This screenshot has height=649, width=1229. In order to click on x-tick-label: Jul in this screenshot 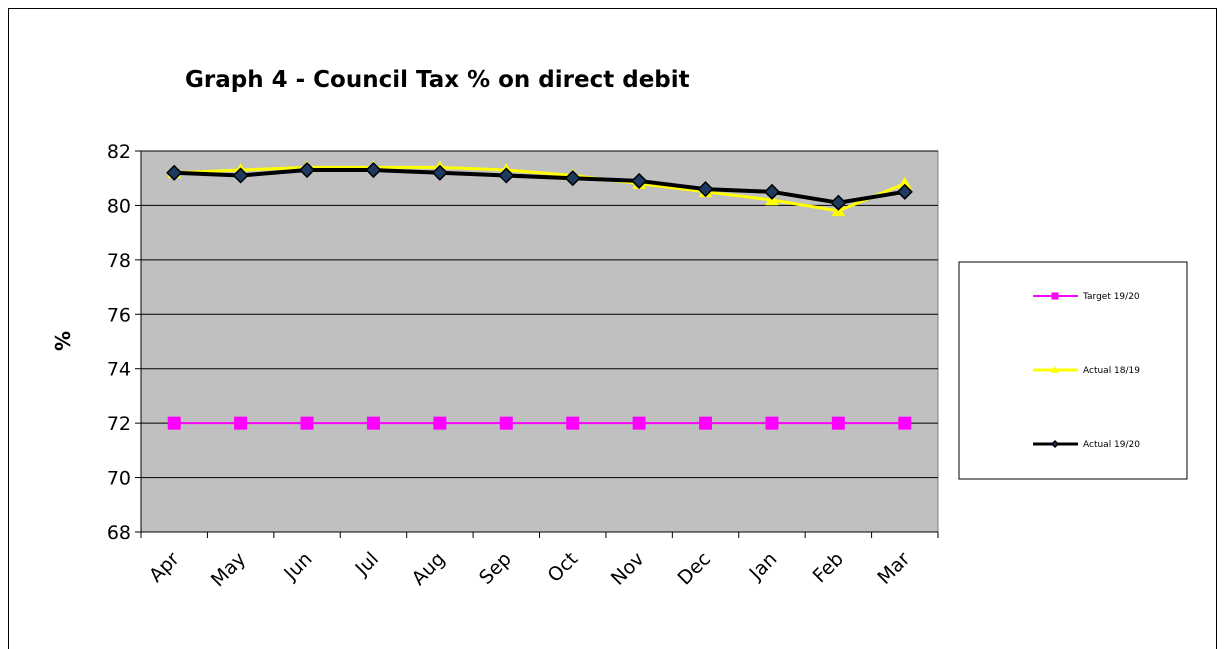, I will do `click(367, 564)`.